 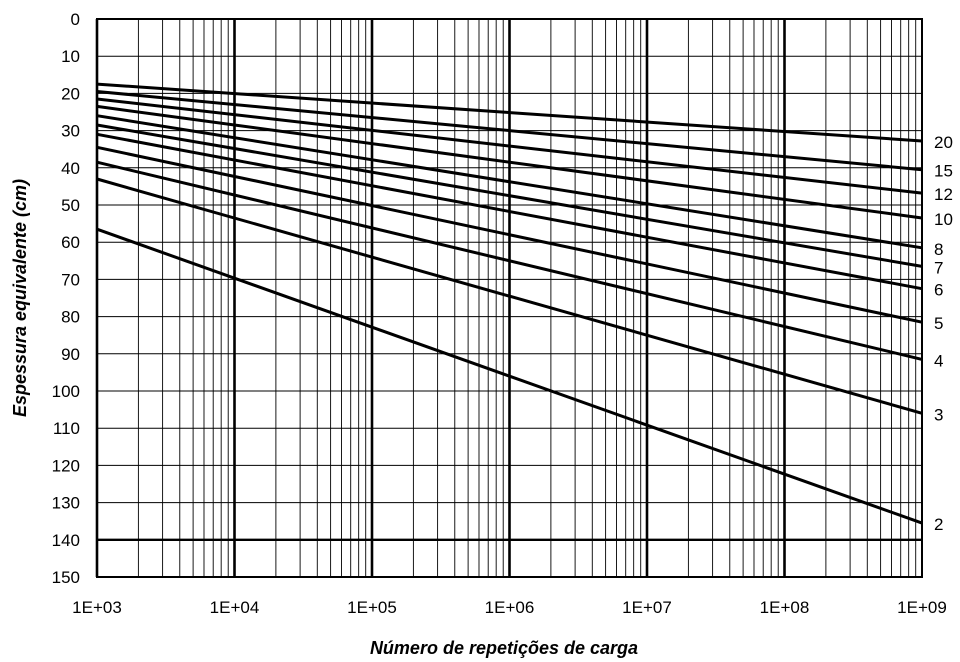 I want to click on y-tick-label: 120, so click(x=66, y=465).